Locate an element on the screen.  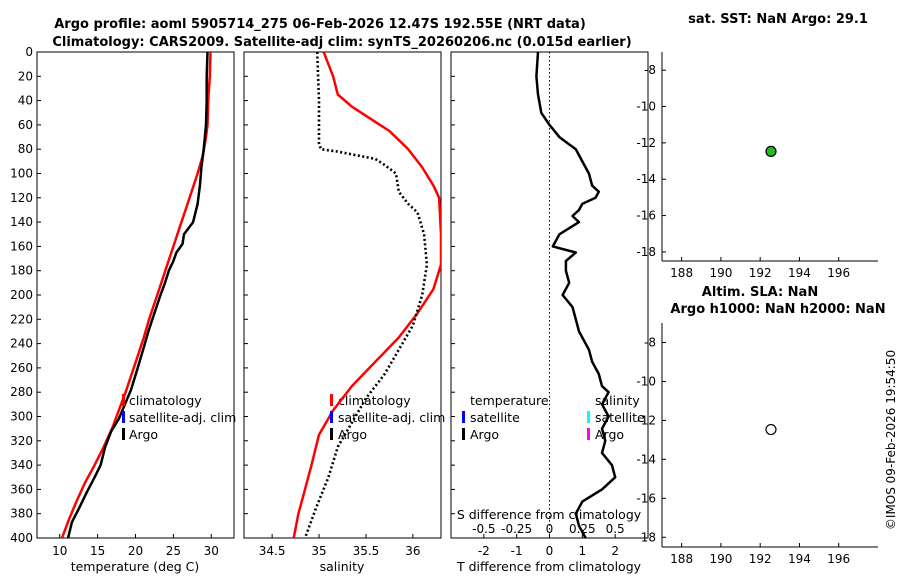
x-tick-label: 0 is located at coordinates (550, 551).